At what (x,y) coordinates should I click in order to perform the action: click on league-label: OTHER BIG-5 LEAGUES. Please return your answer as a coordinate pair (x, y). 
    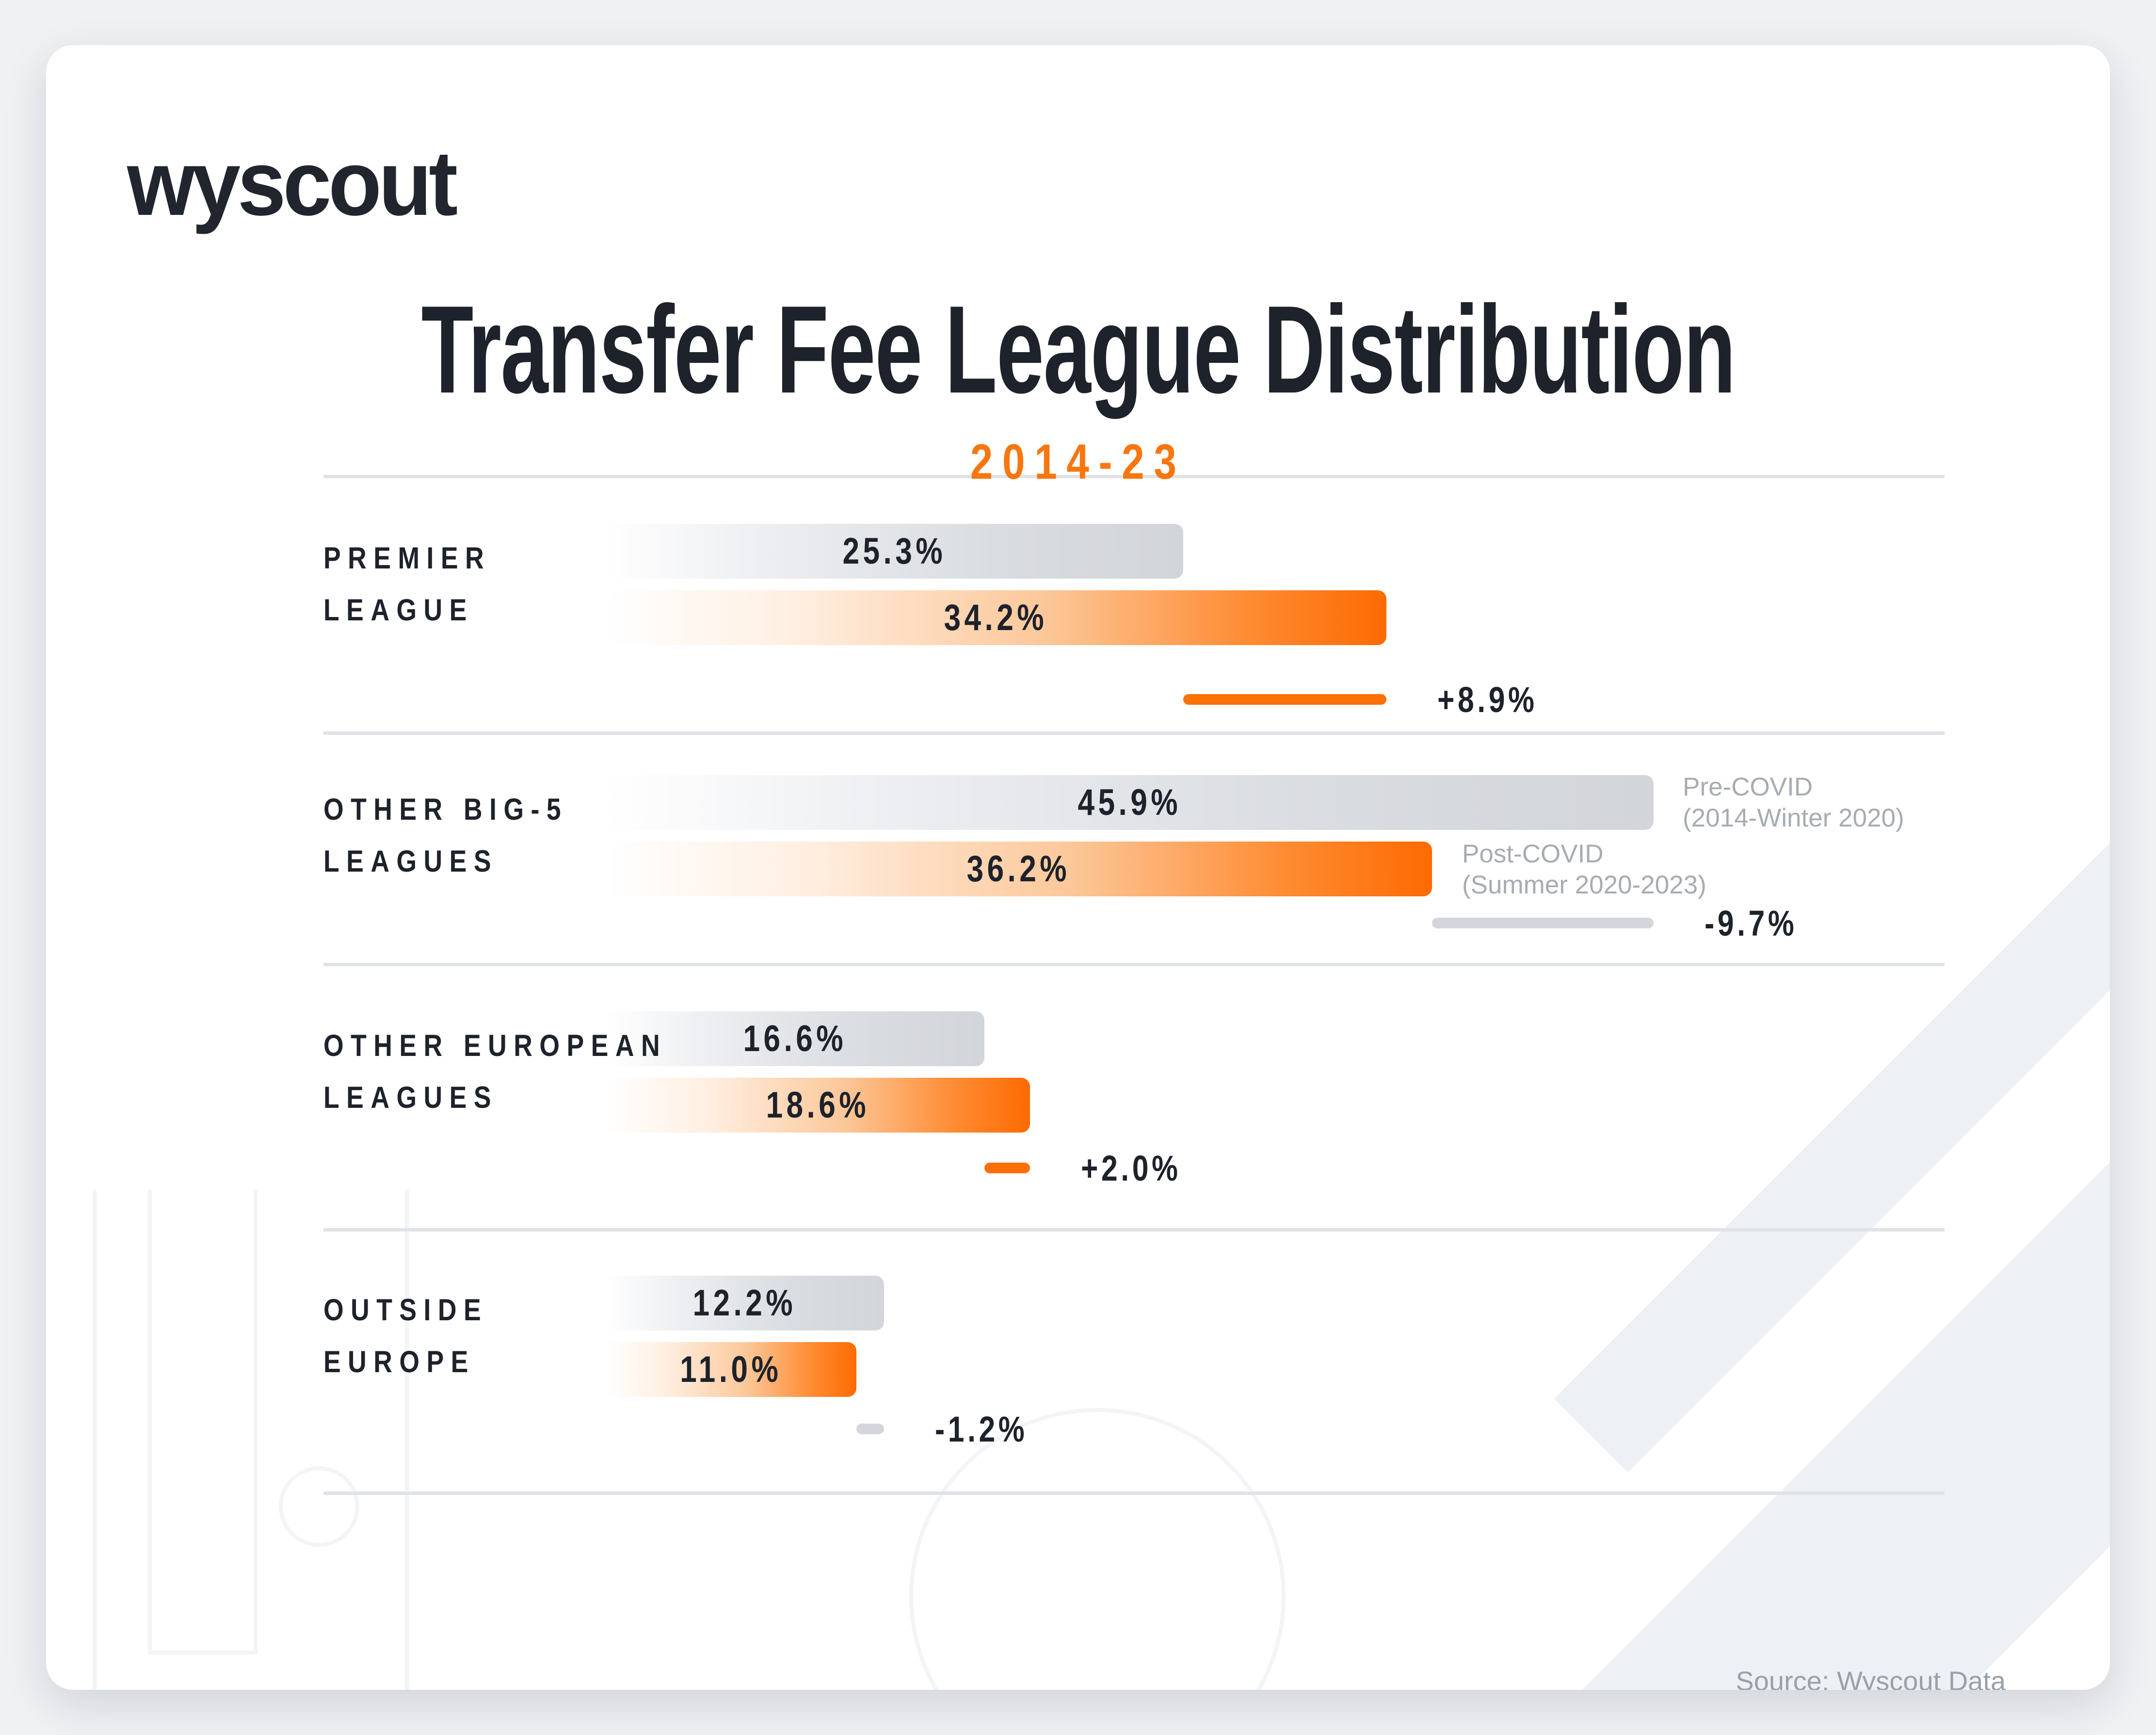
    Looking at the image, I should click on (467, 835).